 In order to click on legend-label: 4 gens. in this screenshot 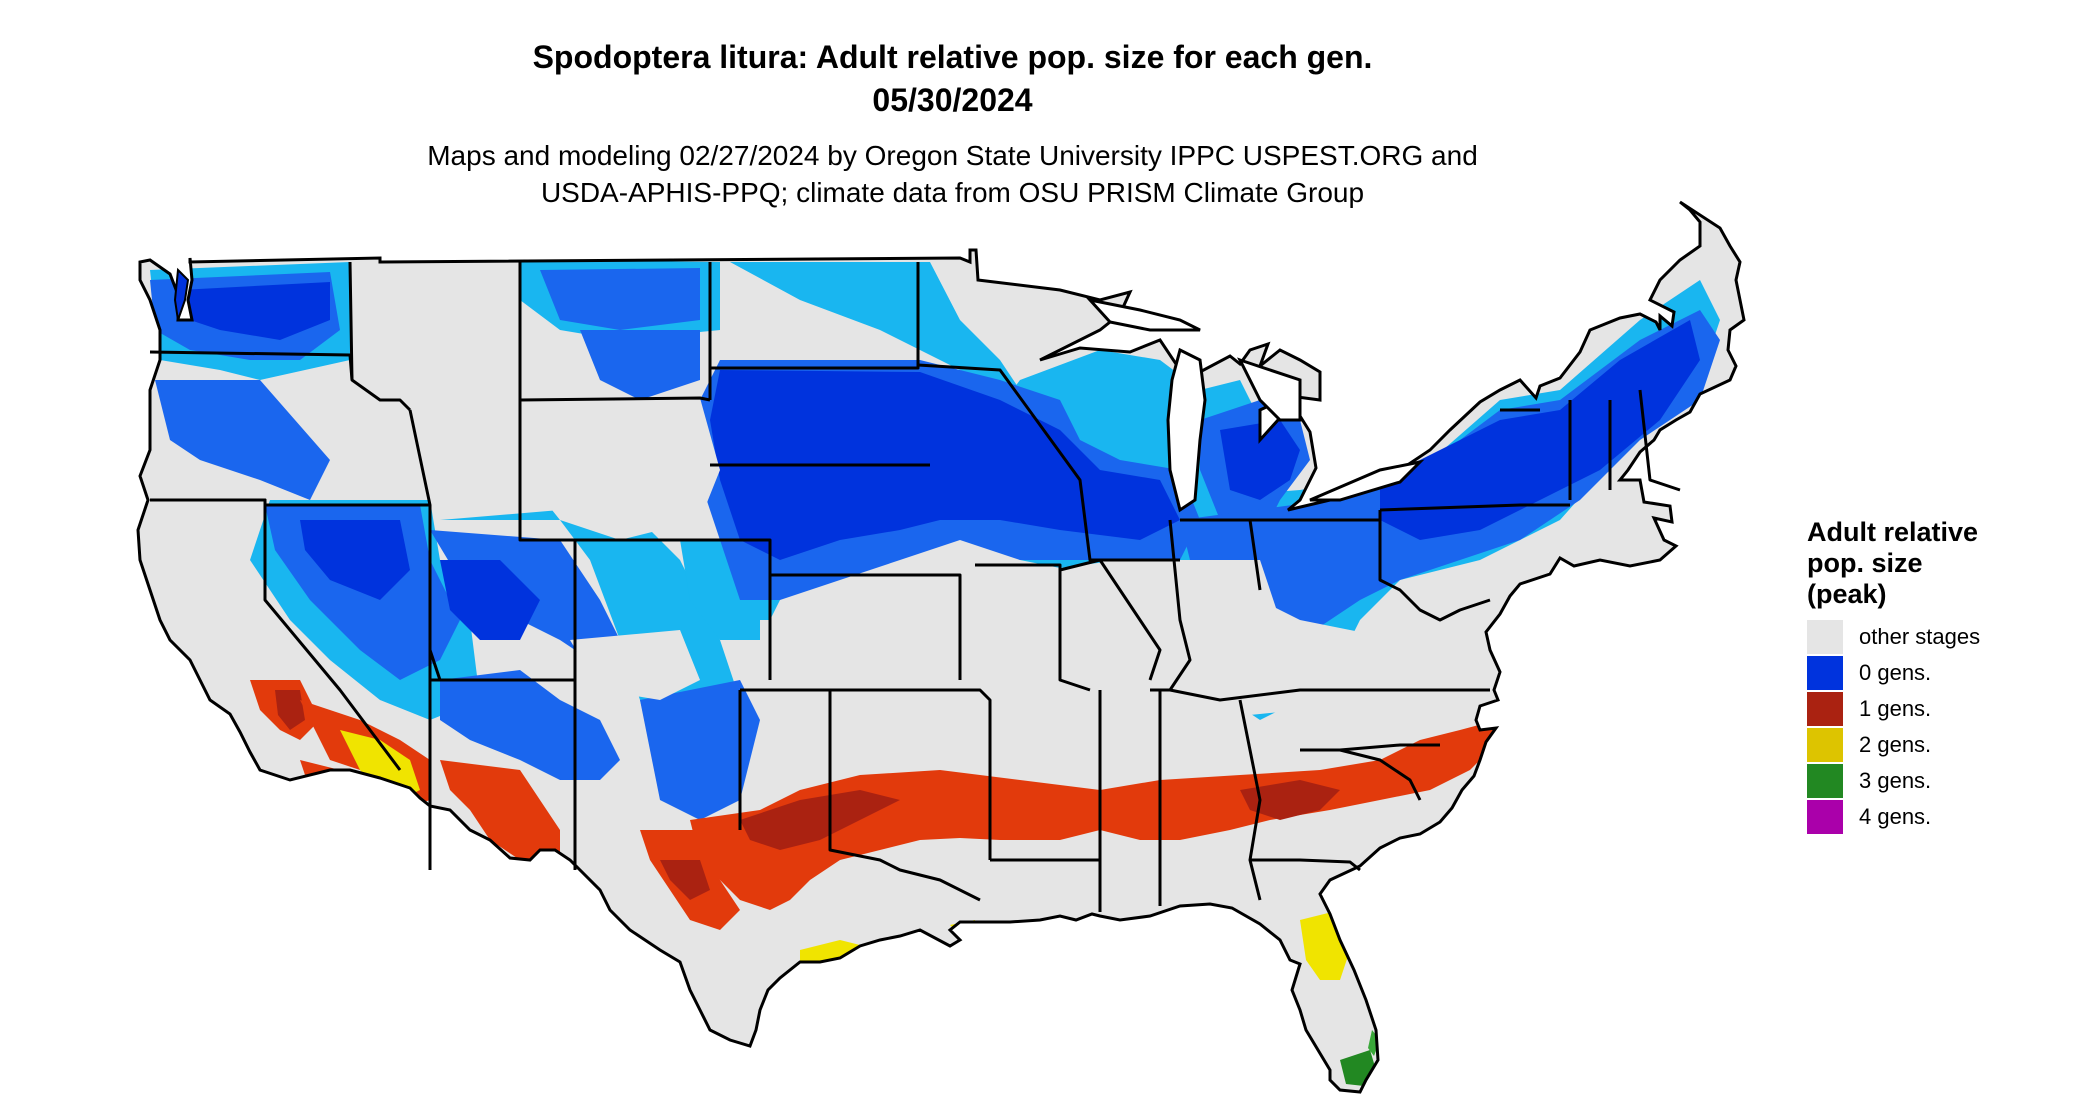, I will do `click(1895, 816)`.